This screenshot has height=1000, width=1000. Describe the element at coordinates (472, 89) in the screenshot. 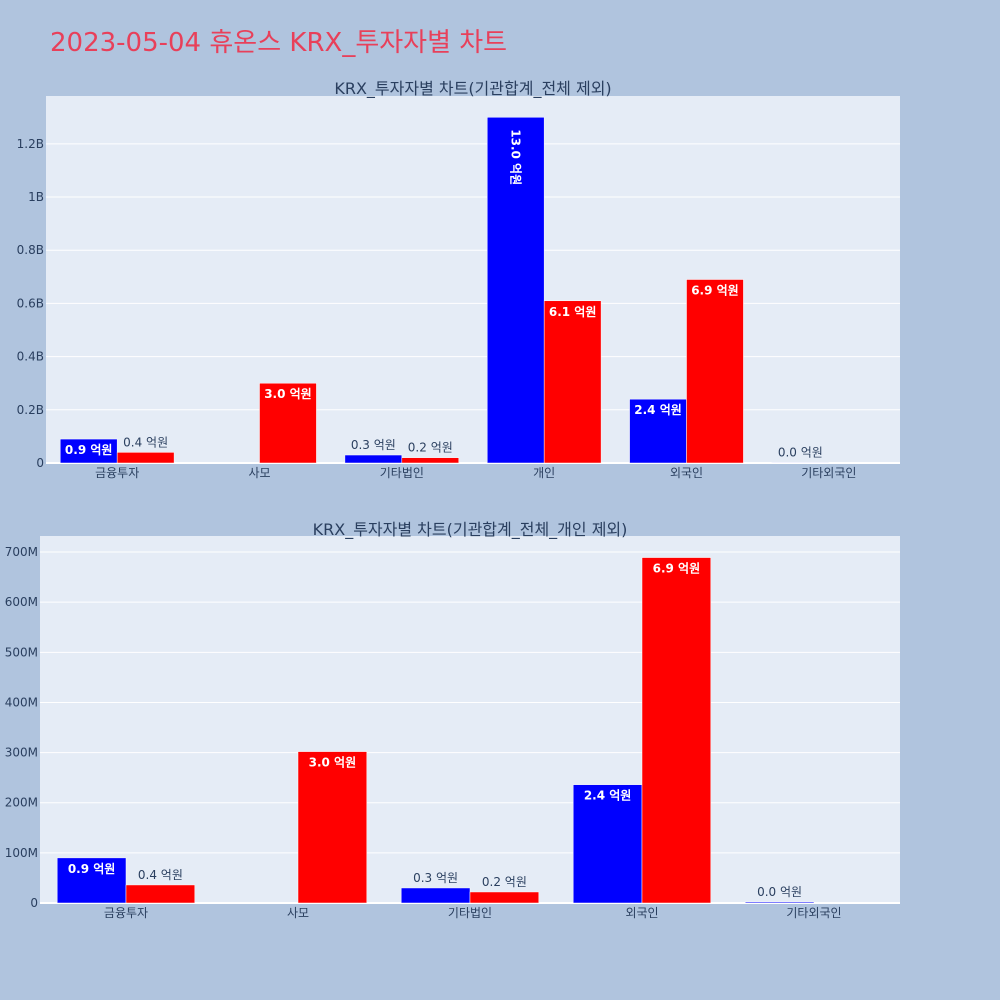

I see `chart-title: KRX_투자자별 차트(기관합계_전체 제외)` at that location.